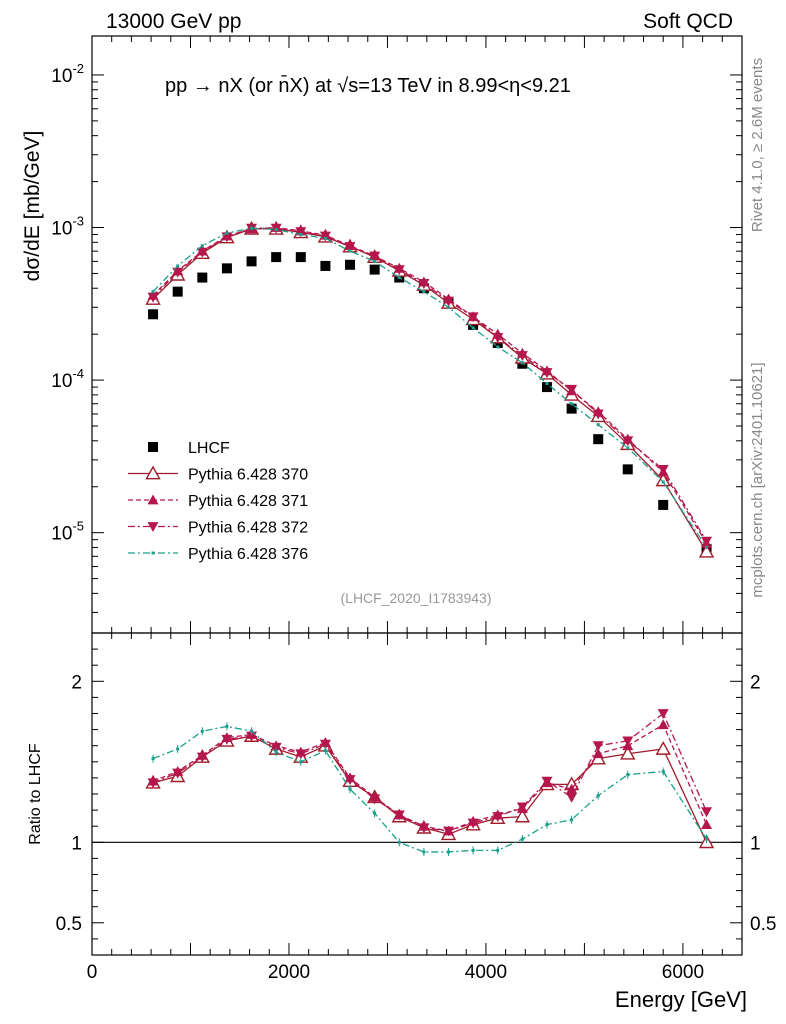 This screenshot has width=786, height=1024. I want to click on mcplots-label: mcplots.cern.ch [arXiv:2401.10621], so click(757, 479).